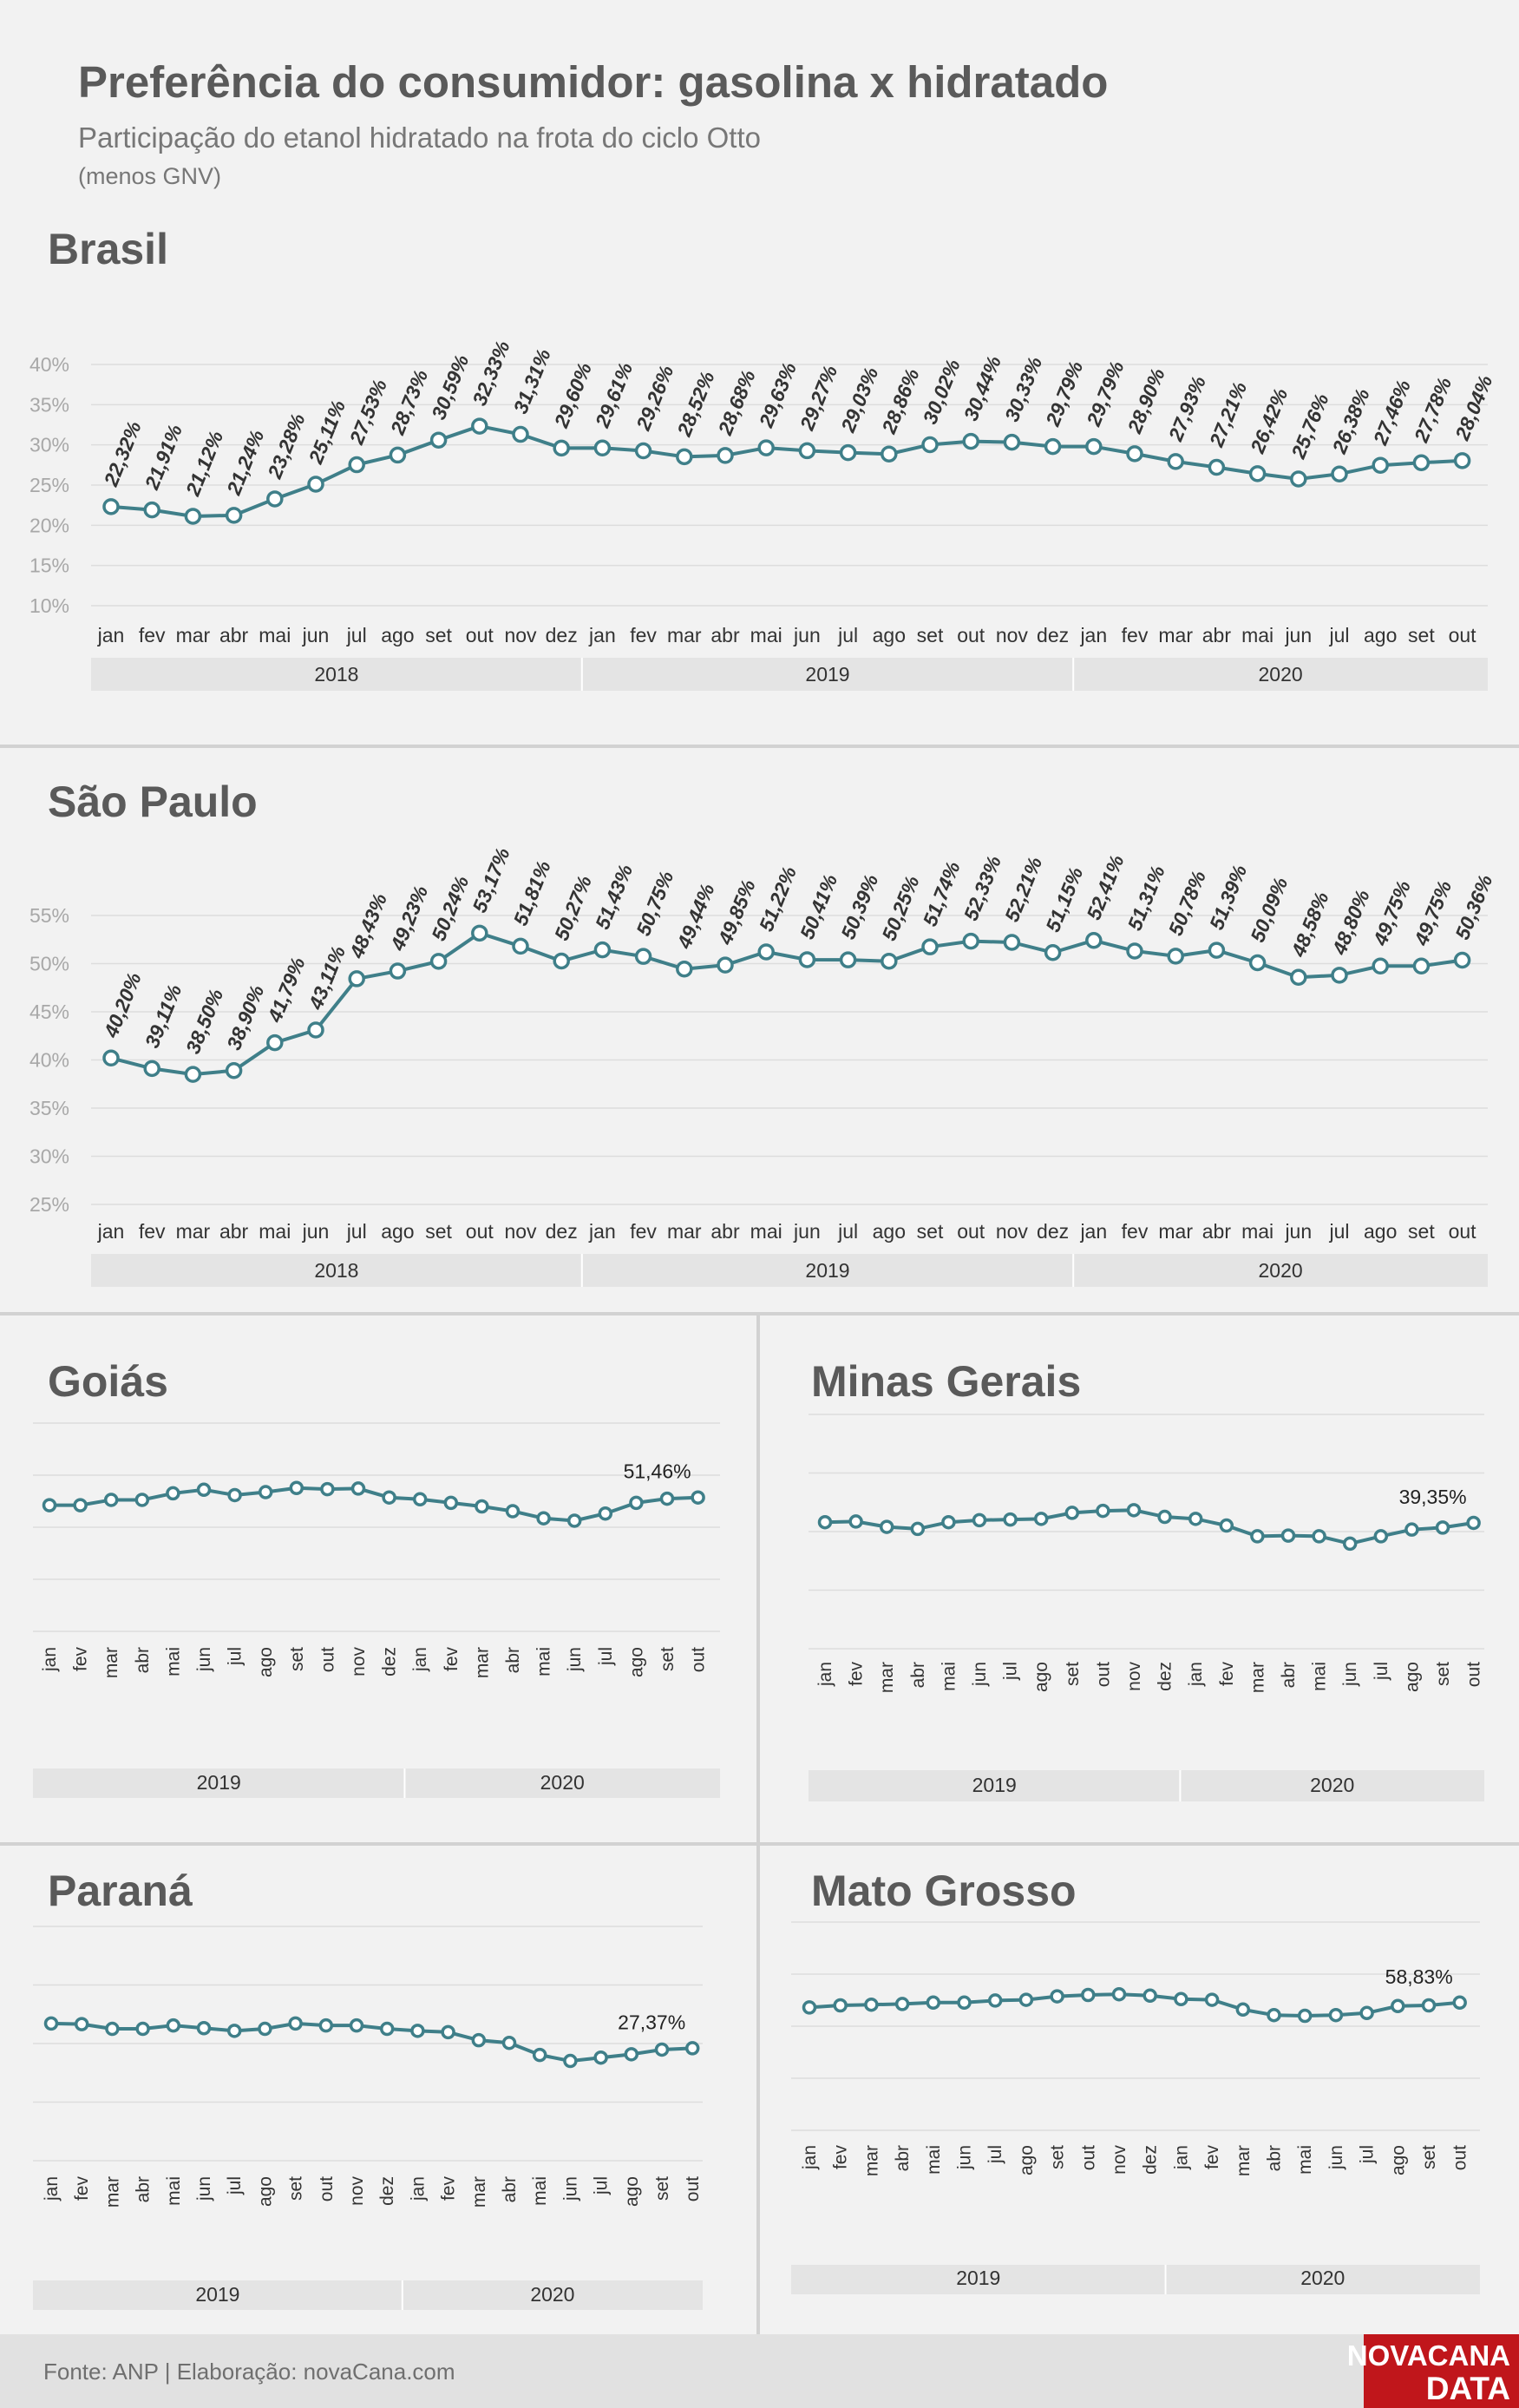 The width and height of the screenshot is (1519, 2408). Describe the element at coordinates (153, 802) in the screenshot. I see `chart-title-sao-paulo: São Paulo` at that location.